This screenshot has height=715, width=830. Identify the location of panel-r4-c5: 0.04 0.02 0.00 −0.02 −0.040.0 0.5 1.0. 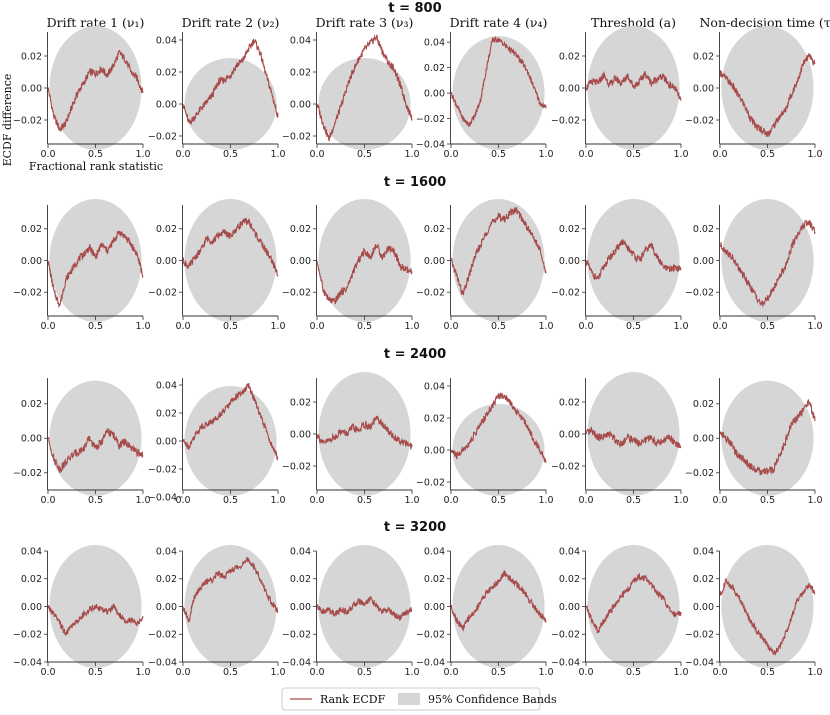
(620, 611).